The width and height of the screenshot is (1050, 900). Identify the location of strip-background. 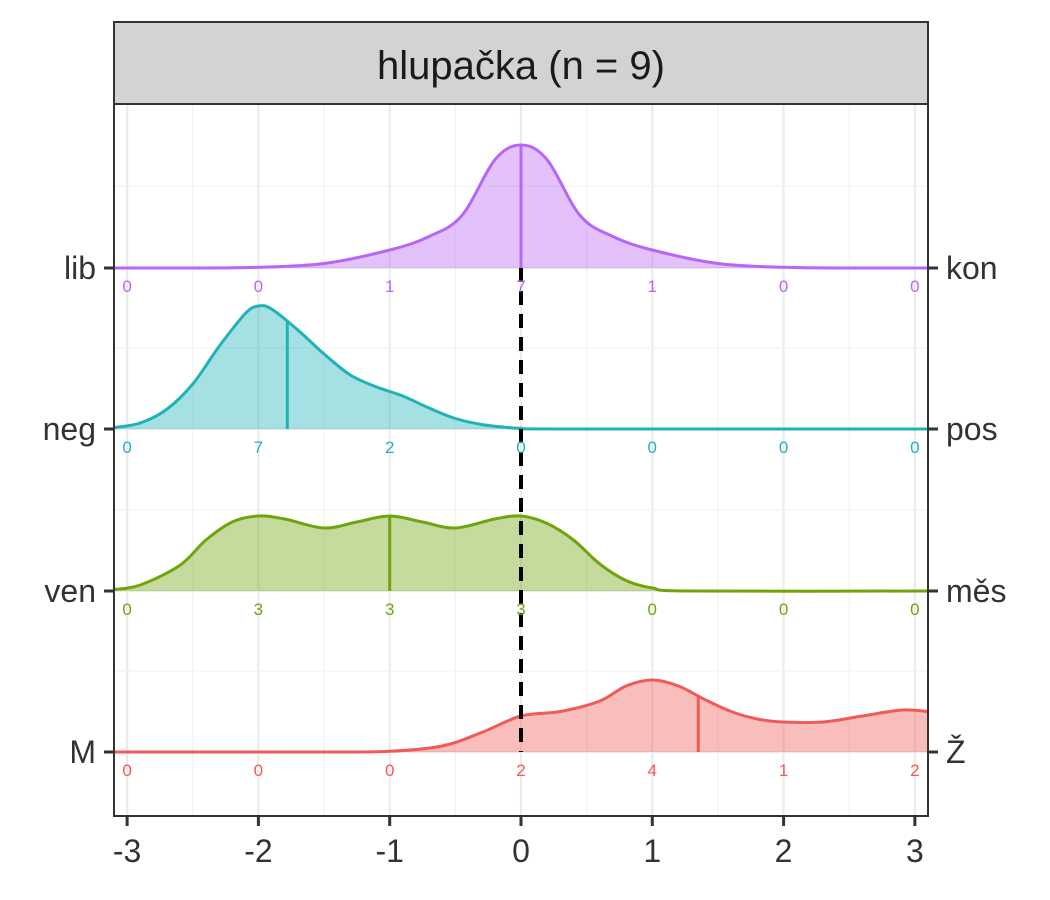
(521, 63).